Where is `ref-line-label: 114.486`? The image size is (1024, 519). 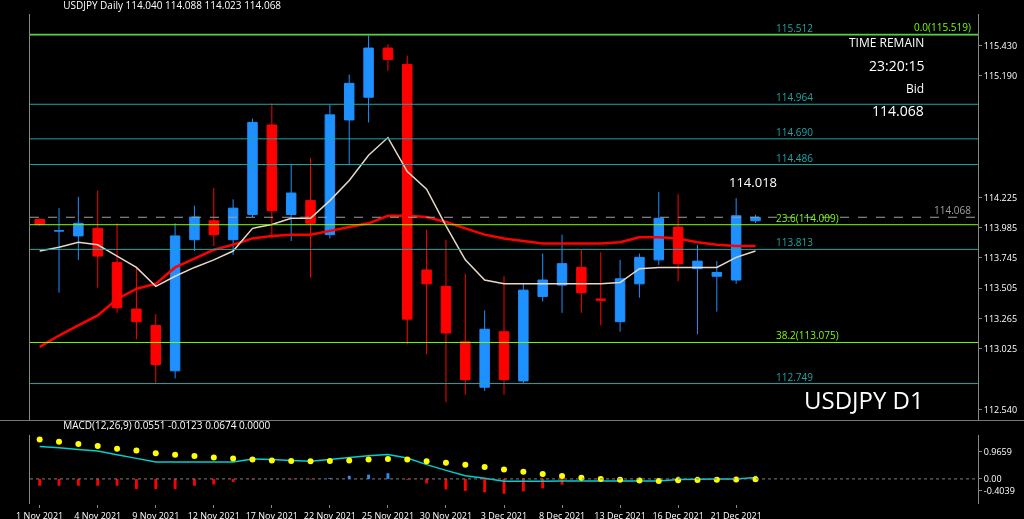 ref-line-label: 114.486 is located at coordinates (795, 158).